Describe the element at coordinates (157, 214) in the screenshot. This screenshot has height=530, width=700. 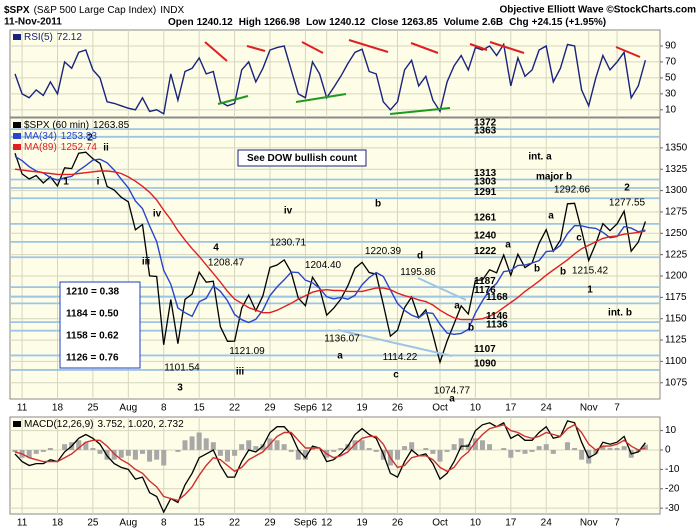
I see `wave-label: iv` at that location.